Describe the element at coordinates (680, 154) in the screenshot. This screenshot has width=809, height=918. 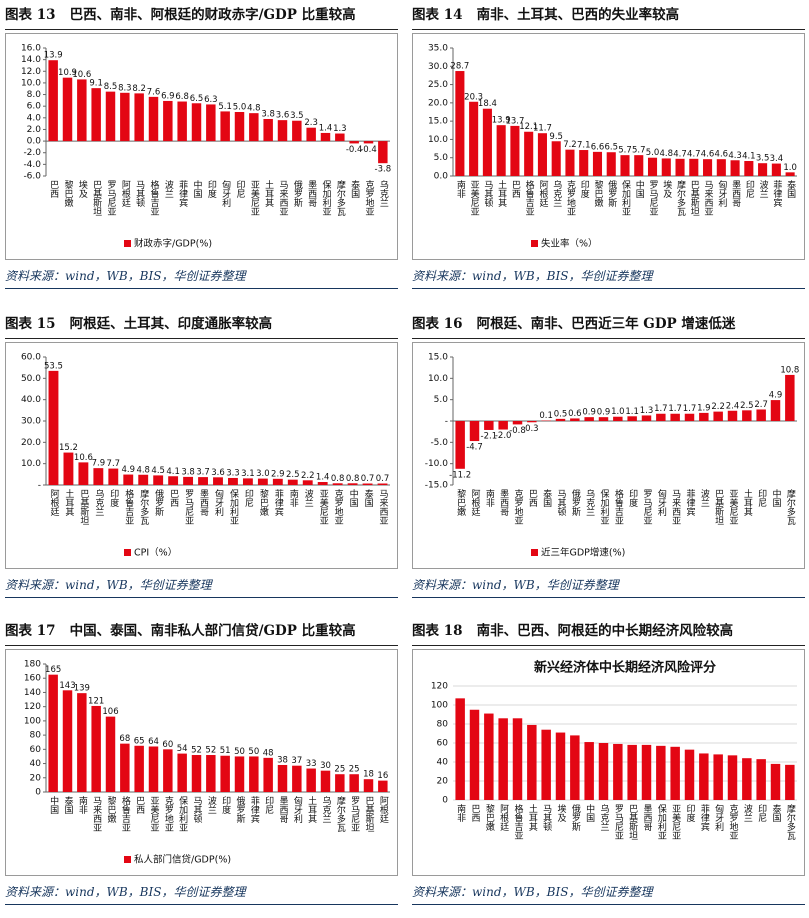
I see `data-label: 4.7` at that location.